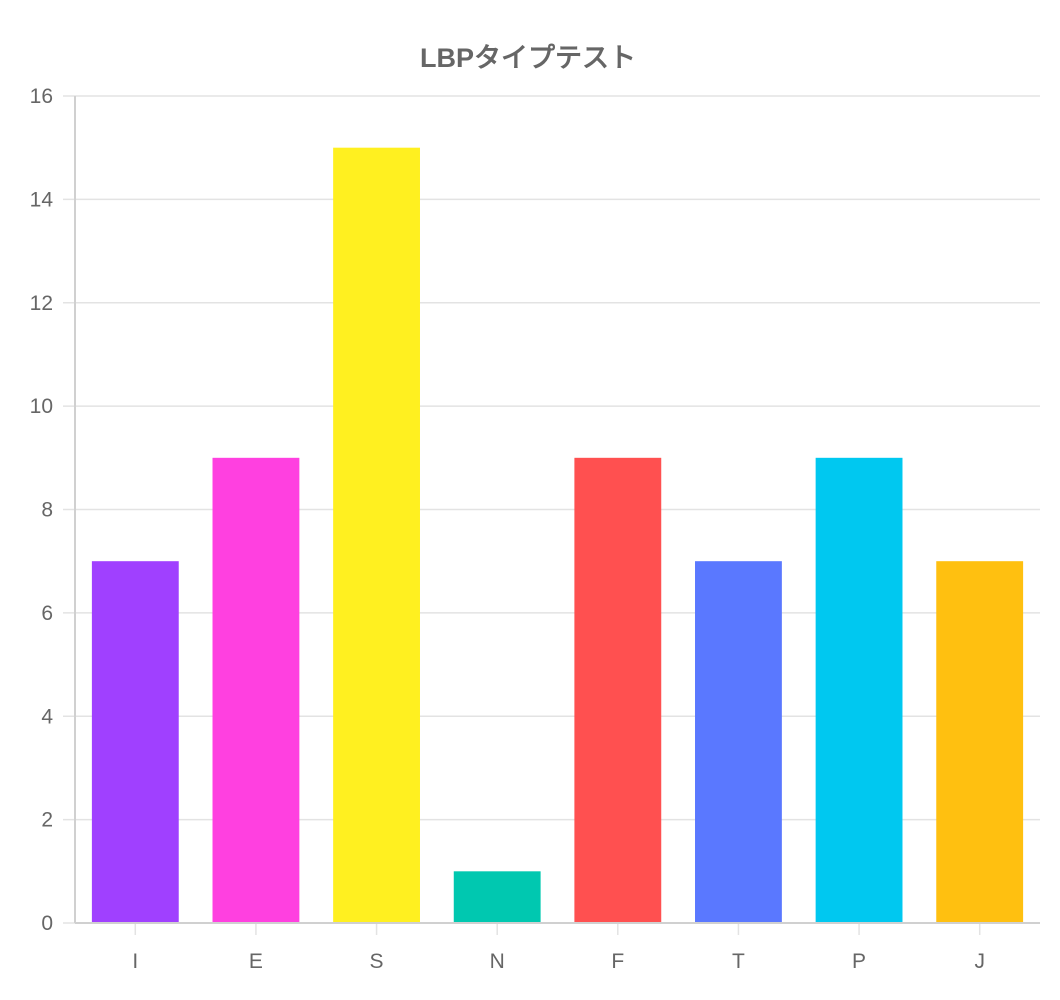 This screenshot has width=1060, height=1000. I want to click on bar-N, so click(497, 897).